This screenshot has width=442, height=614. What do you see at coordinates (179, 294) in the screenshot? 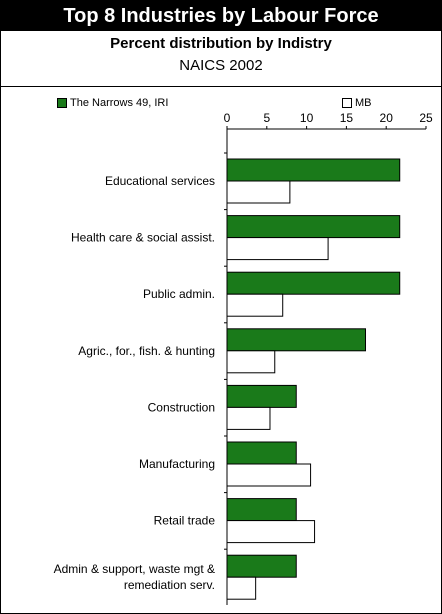
I see `category-label: Public admin.` at bounding box center [179, 294].